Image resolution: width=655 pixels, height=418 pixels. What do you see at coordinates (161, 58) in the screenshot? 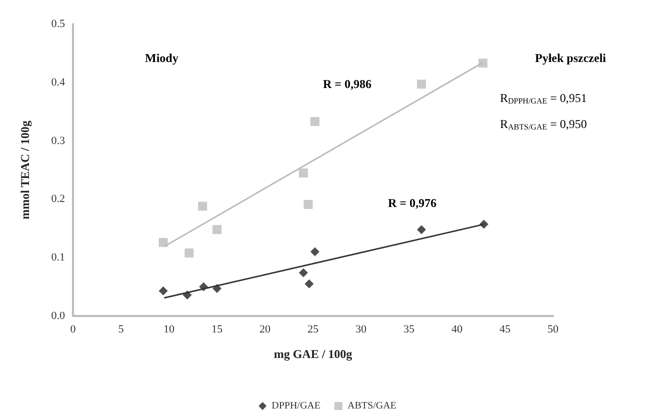
I see `annotation: Miody` at bounding box center [161, 58].